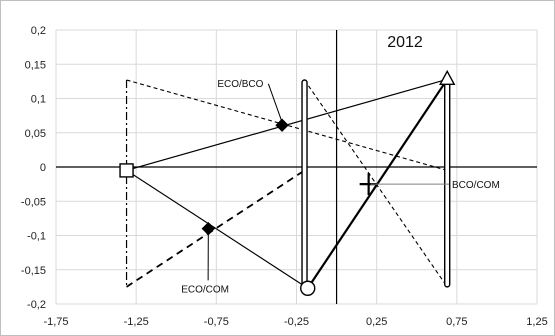  Describe the element at coordinates (240, 84) in the screenshot. I see `annotation-label: ECO/BCO` at that location.